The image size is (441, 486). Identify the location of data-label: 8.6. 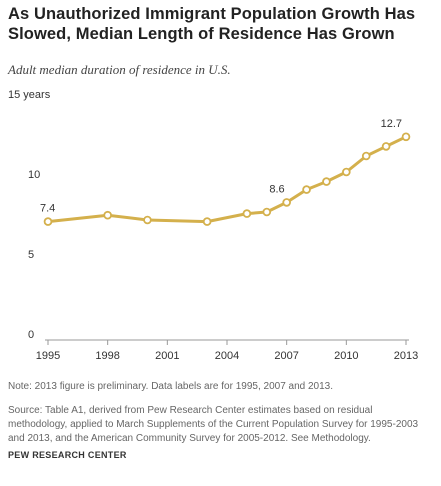
(276, 189).